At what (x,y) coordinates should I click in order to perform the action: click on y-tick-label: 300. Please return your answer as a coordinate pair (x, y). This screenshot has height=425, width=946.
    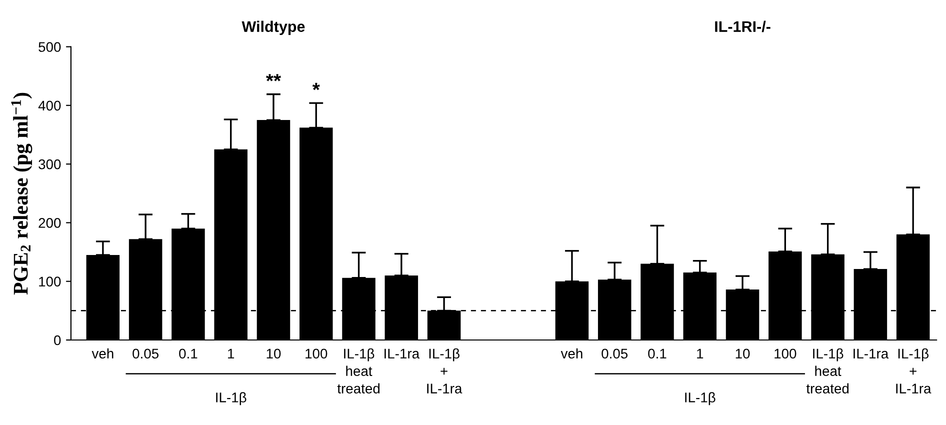
    Looking at the image, I should click on (49, 164).